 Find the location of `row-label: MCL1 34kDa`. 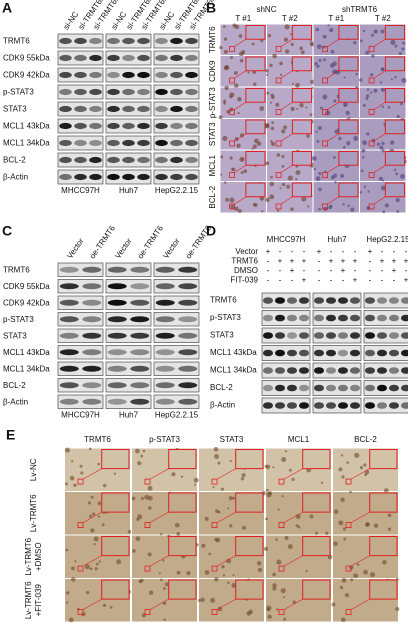

row-label: MCL1 34kDa is located at coordinates (26, 143).